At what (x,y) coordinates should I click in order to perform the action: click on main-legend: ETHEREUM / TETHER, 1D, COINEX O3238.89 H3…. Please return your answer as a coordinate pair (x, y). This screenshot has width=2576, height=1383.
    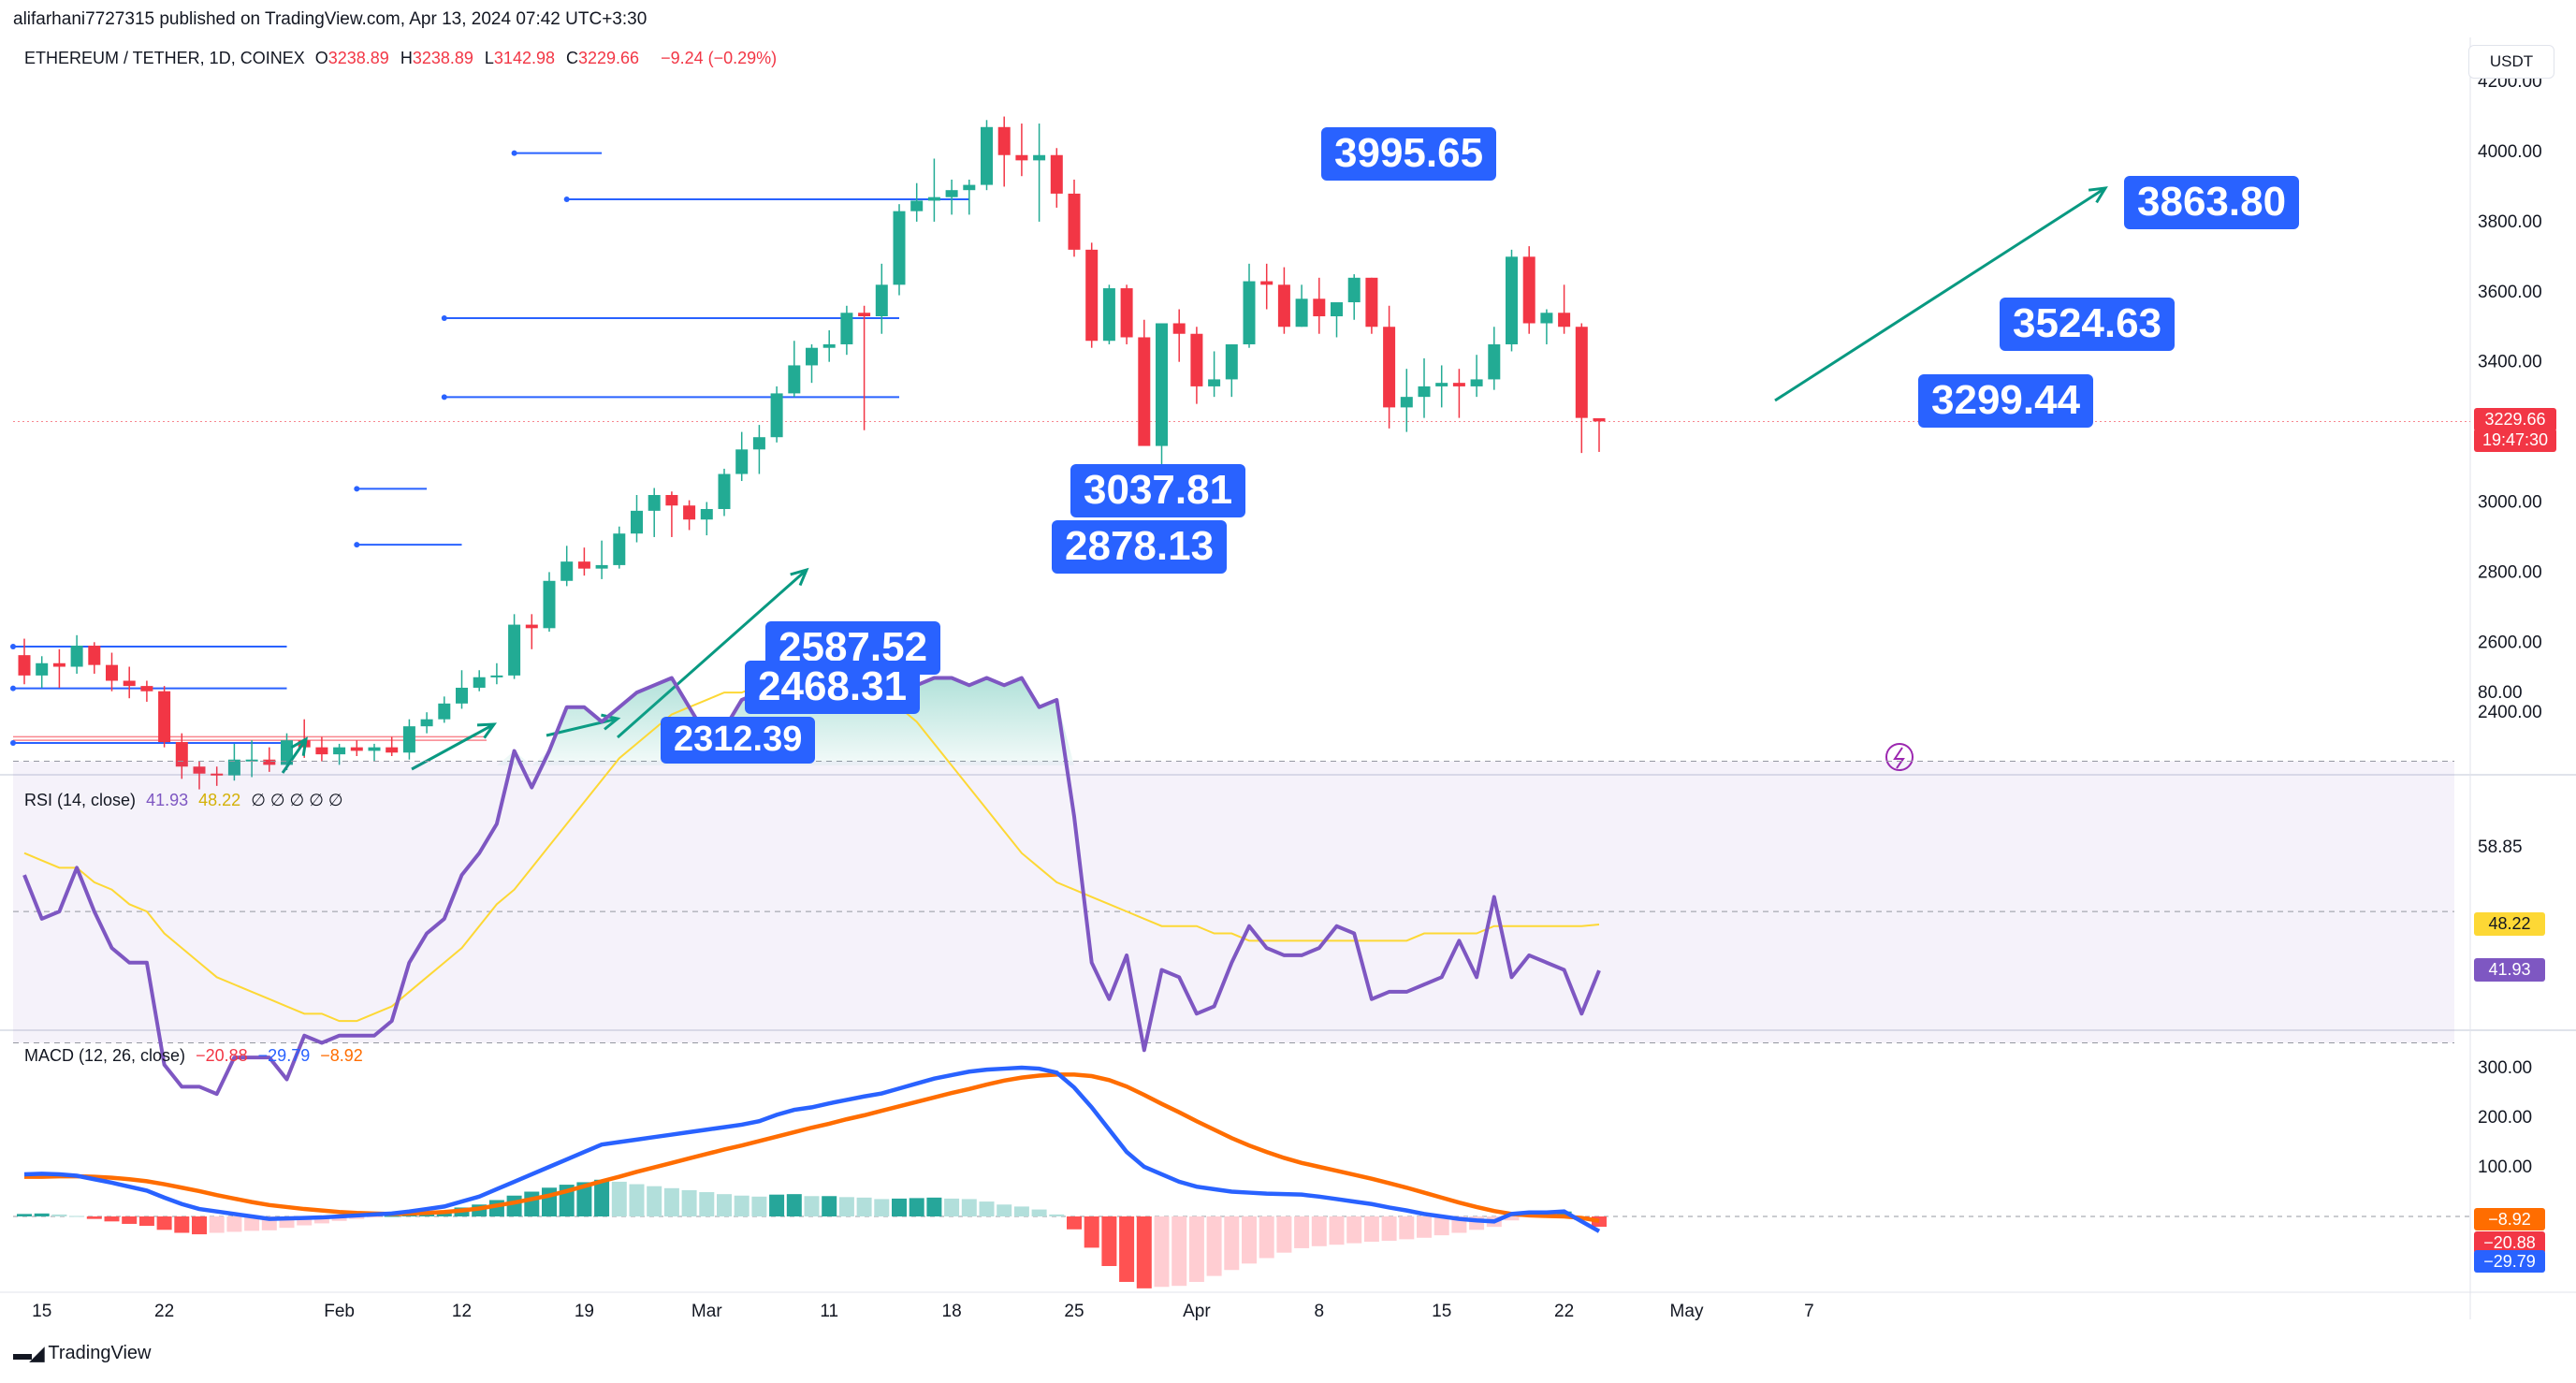
    Looking at the image, I should click on (403, 58).